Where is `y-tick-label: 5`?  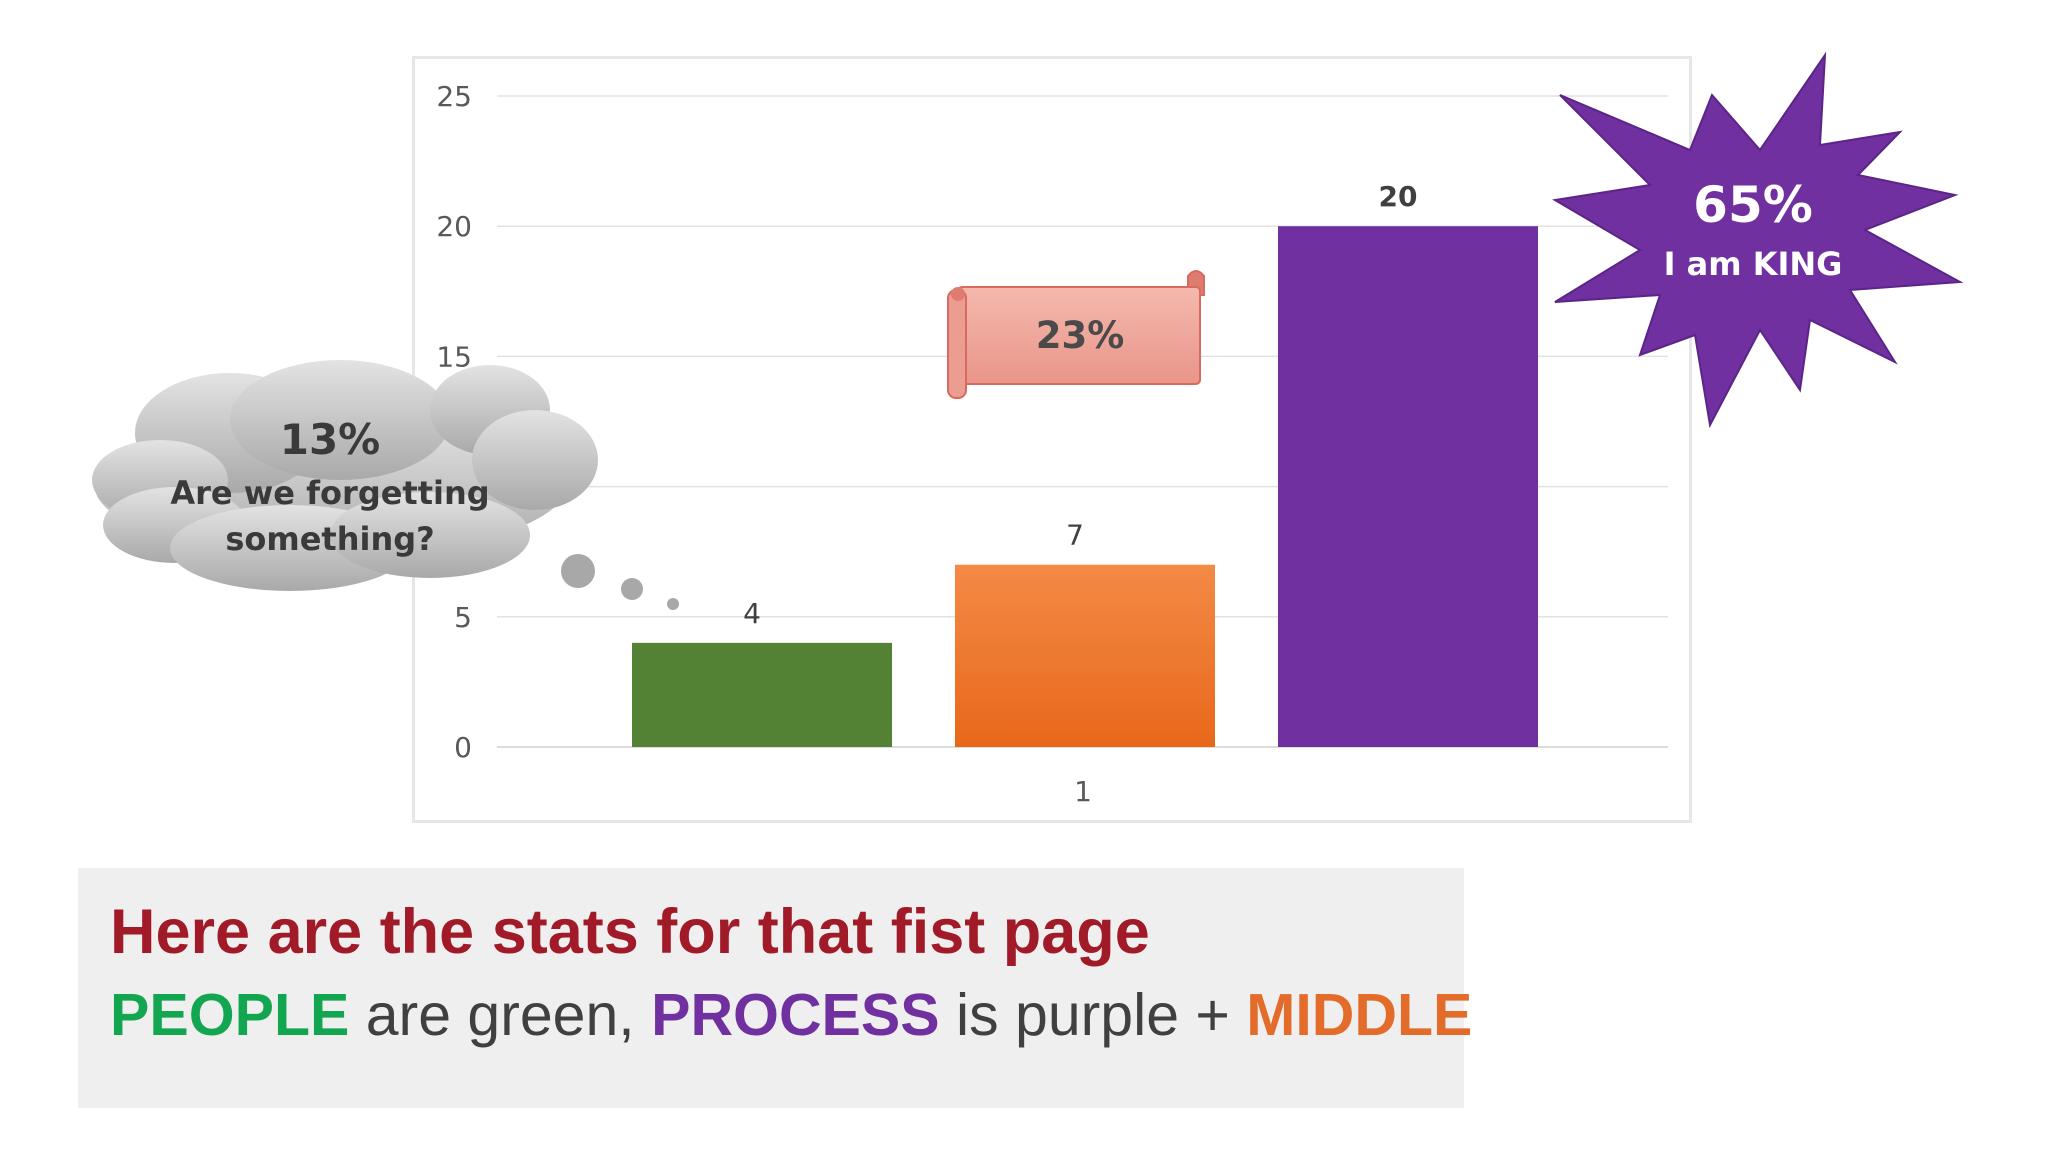
y-tick-label: 5 is located at coordinates (463, 617).